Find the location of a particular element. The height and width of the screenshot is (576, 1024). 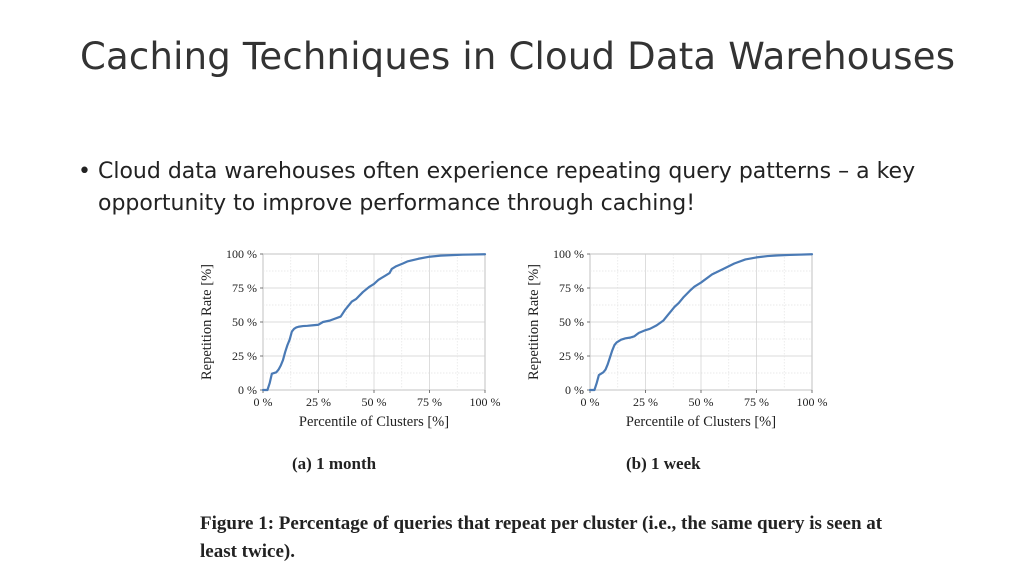

subcaption-b: (b) 1 week is located at coordinates (663, 463).